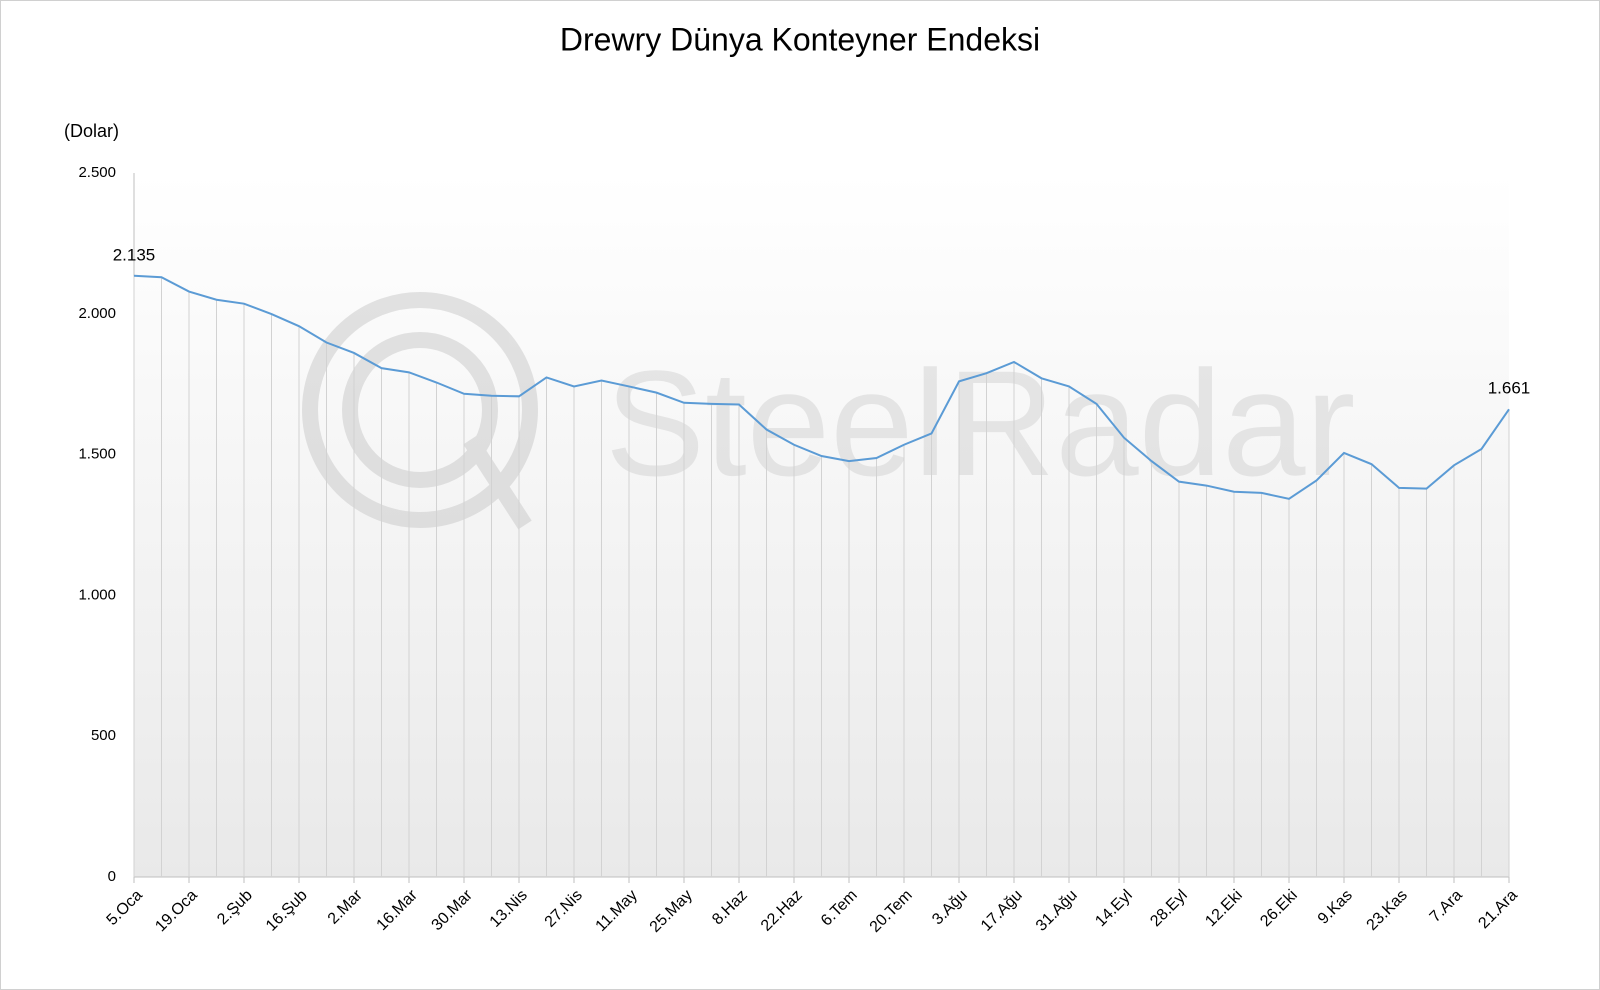 Image resolution: width=1600 pixels, height=990 pixels. What do you see at coordinates (103, 735) in the screenshot?
I see `y-tick-label: 500` at bounding box center [103, 735].